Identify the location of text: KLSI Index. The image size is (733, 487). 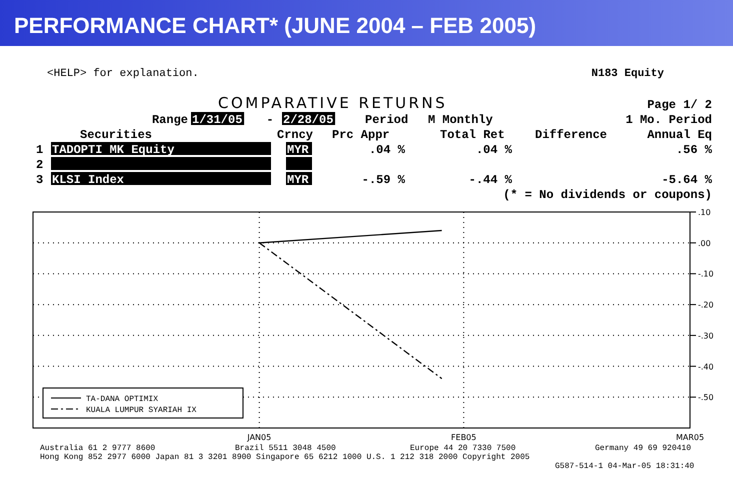
(88, 180).